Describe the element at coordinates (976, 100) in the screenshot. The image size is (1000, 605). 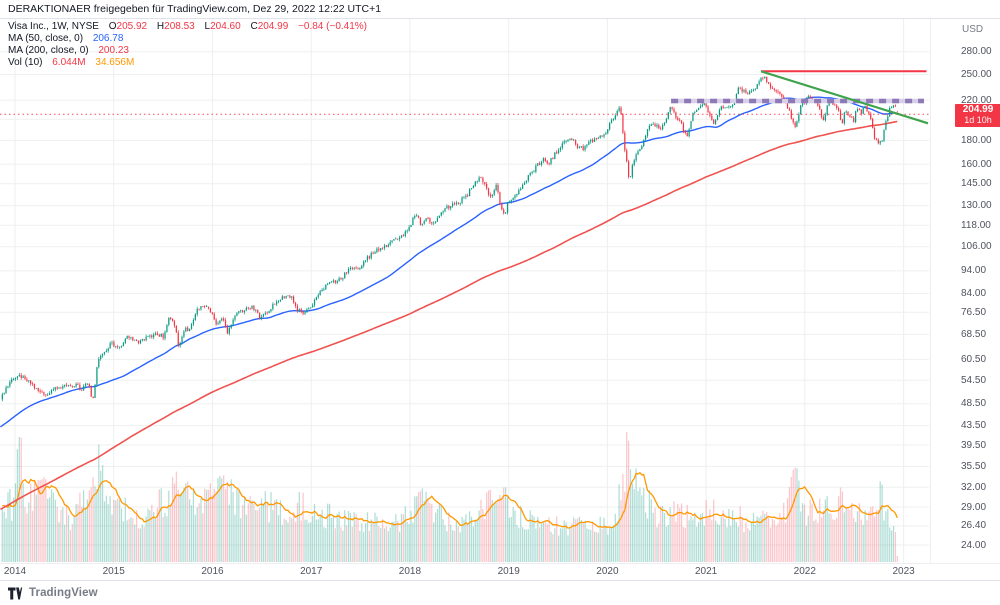
I see `price-tick-label: 220.00` at that location.